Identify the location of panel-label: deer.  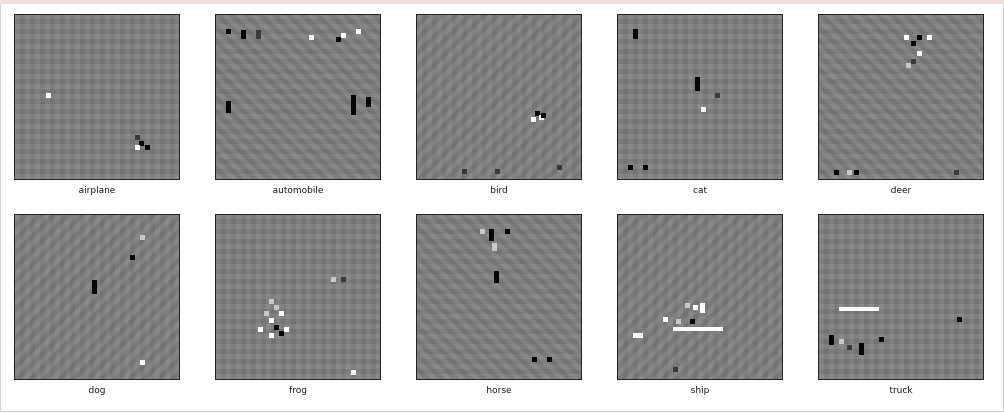
(901, 191).